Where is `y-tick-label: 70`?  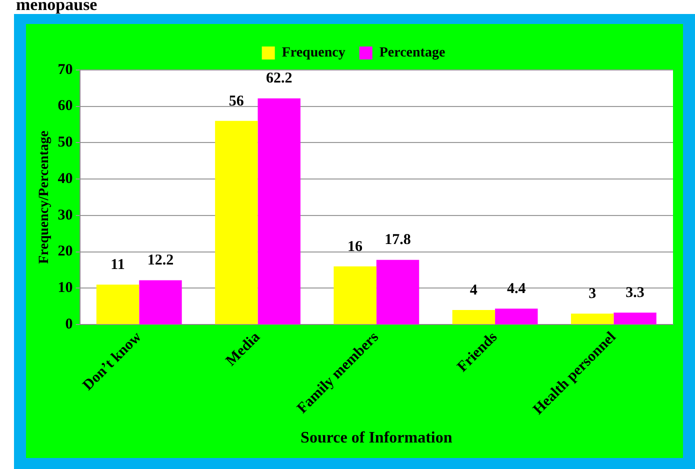 y-tick-label: 70 is located at coordinates (65, 70).